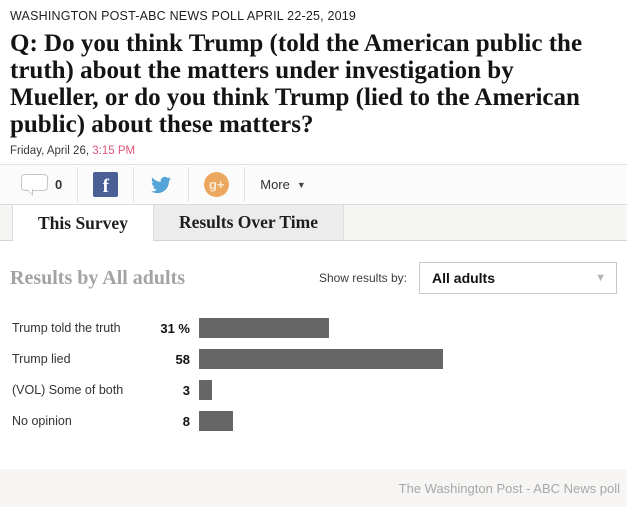  Describe the element at coordinates (362, 278) in the screenshot. I see `filter-label: Show results by:` at that location.